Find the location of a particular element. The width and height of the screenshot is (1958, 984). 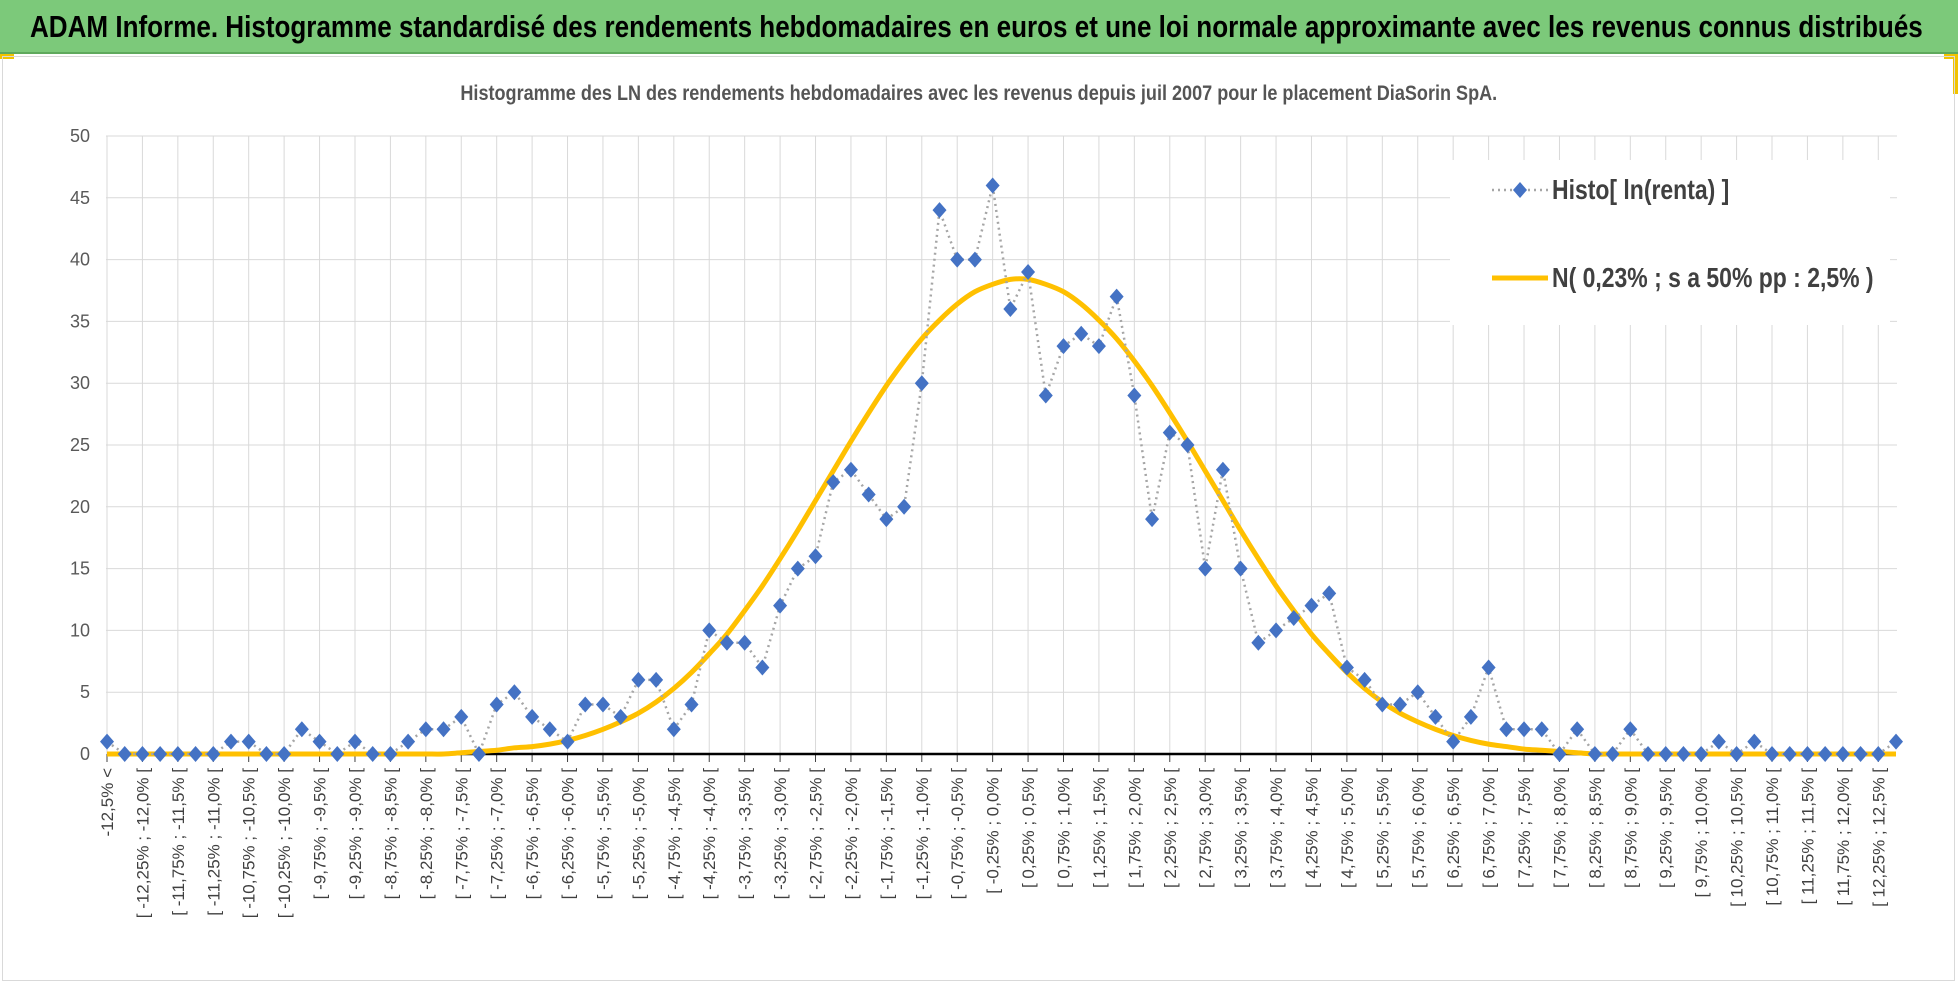

x-tick-label: [ 9,25% ; 9,5% [ is located at coordinates (1666, 828).